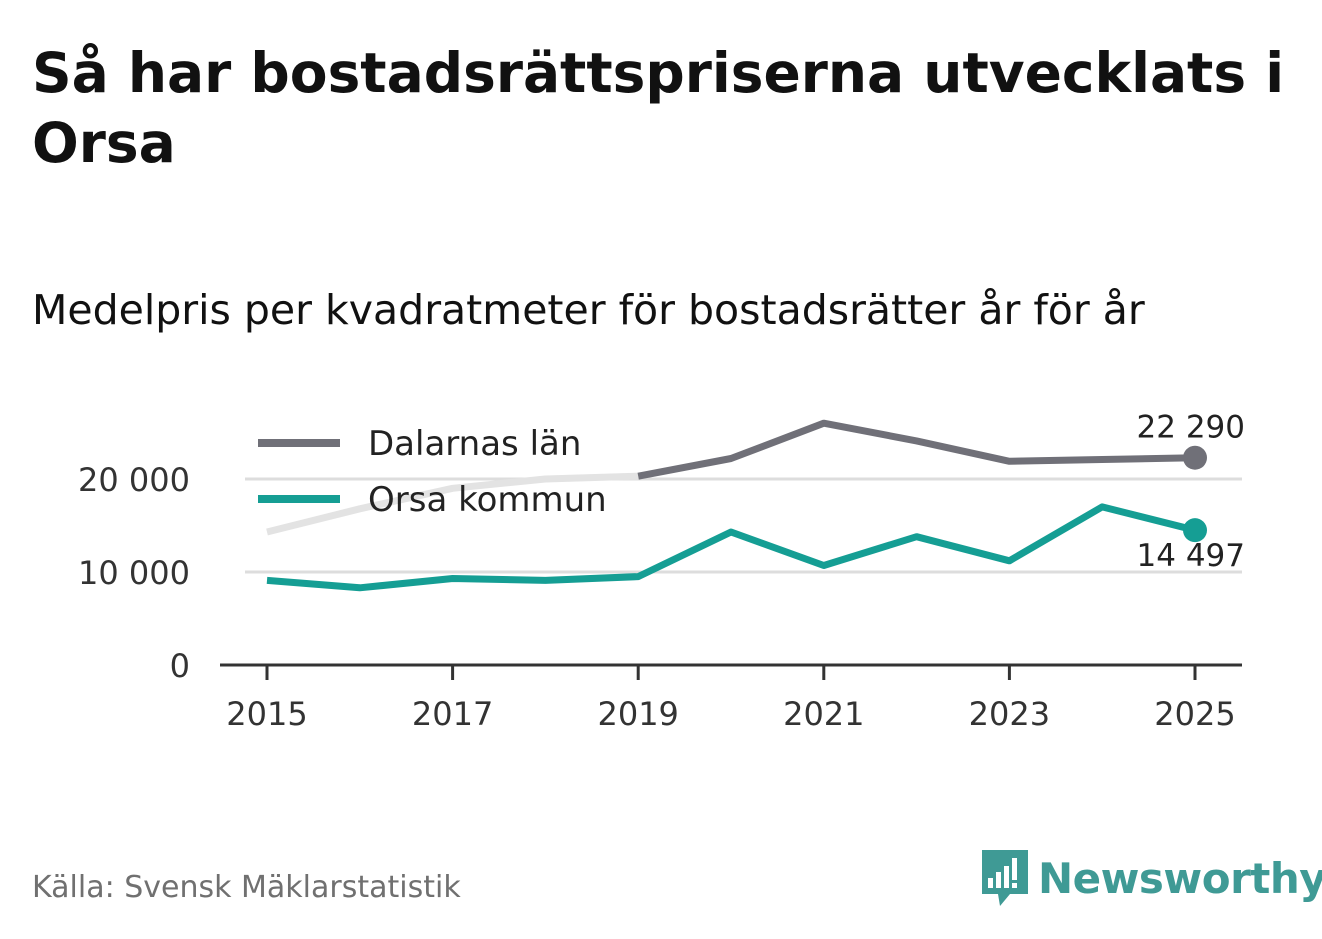 The width and height of the screenshot is (1322, 939). I want to click on x-tick-label: 2021, so click(823, 714).